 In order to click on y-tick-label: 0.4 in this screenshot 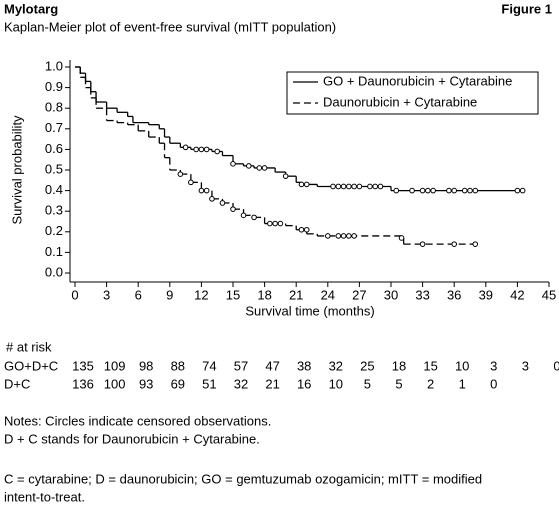, I will do `click(54, 189)`.